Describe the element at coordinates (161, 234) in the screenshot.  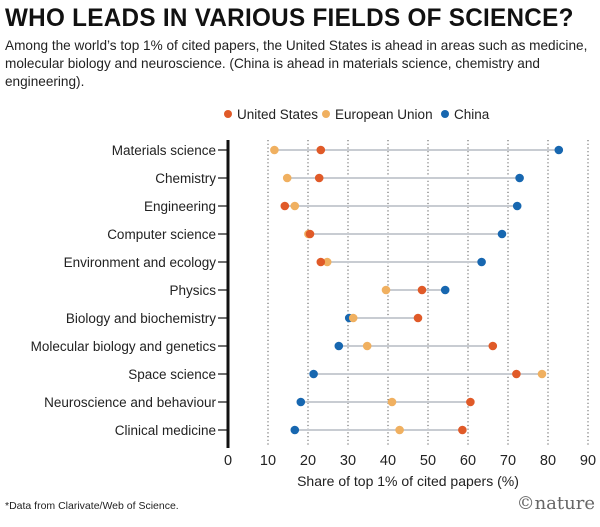
I see `category-label: Computer science` at that location.